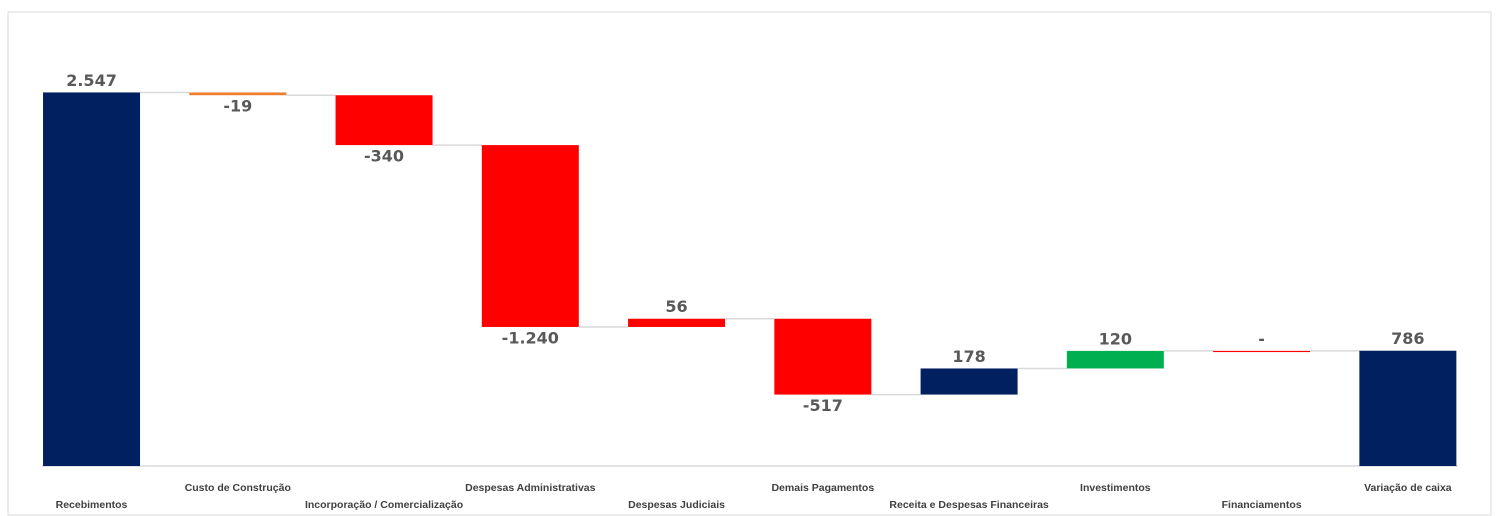  Describe the element at coordinates (384, 505) in the screenshot. I see `x-tick-label: Incorporação / Comercialização` at that location.